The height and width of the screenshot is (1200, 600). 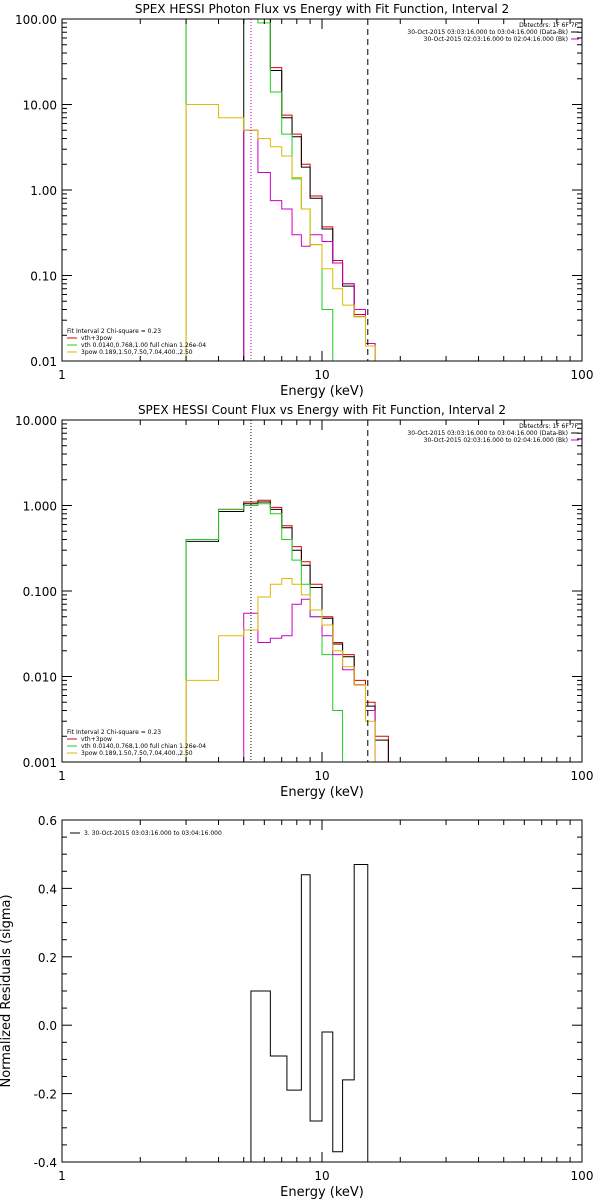 I want to click on y-tick-label: 1.000, so click(x=40, y=507).